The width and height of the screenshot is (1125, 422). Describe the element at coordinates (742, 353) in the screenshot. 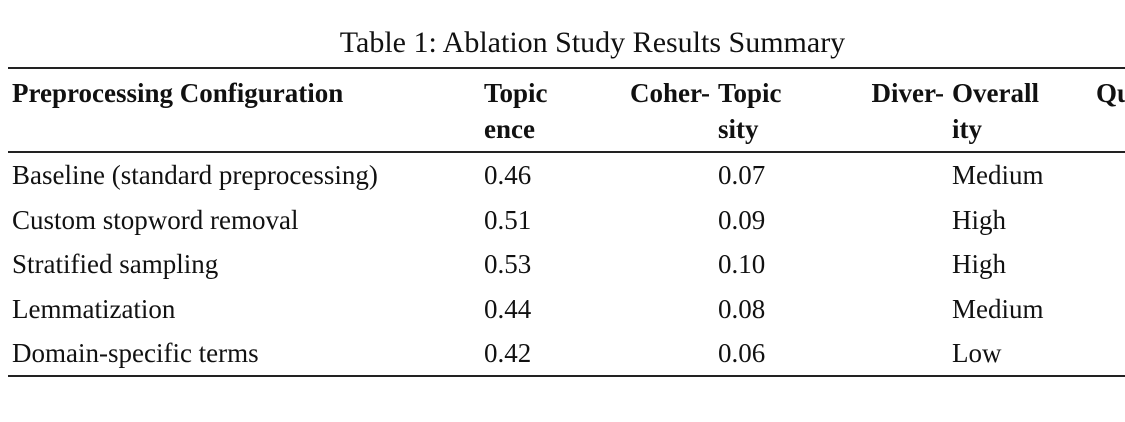

I see `table-cell: 0.06` at that location.